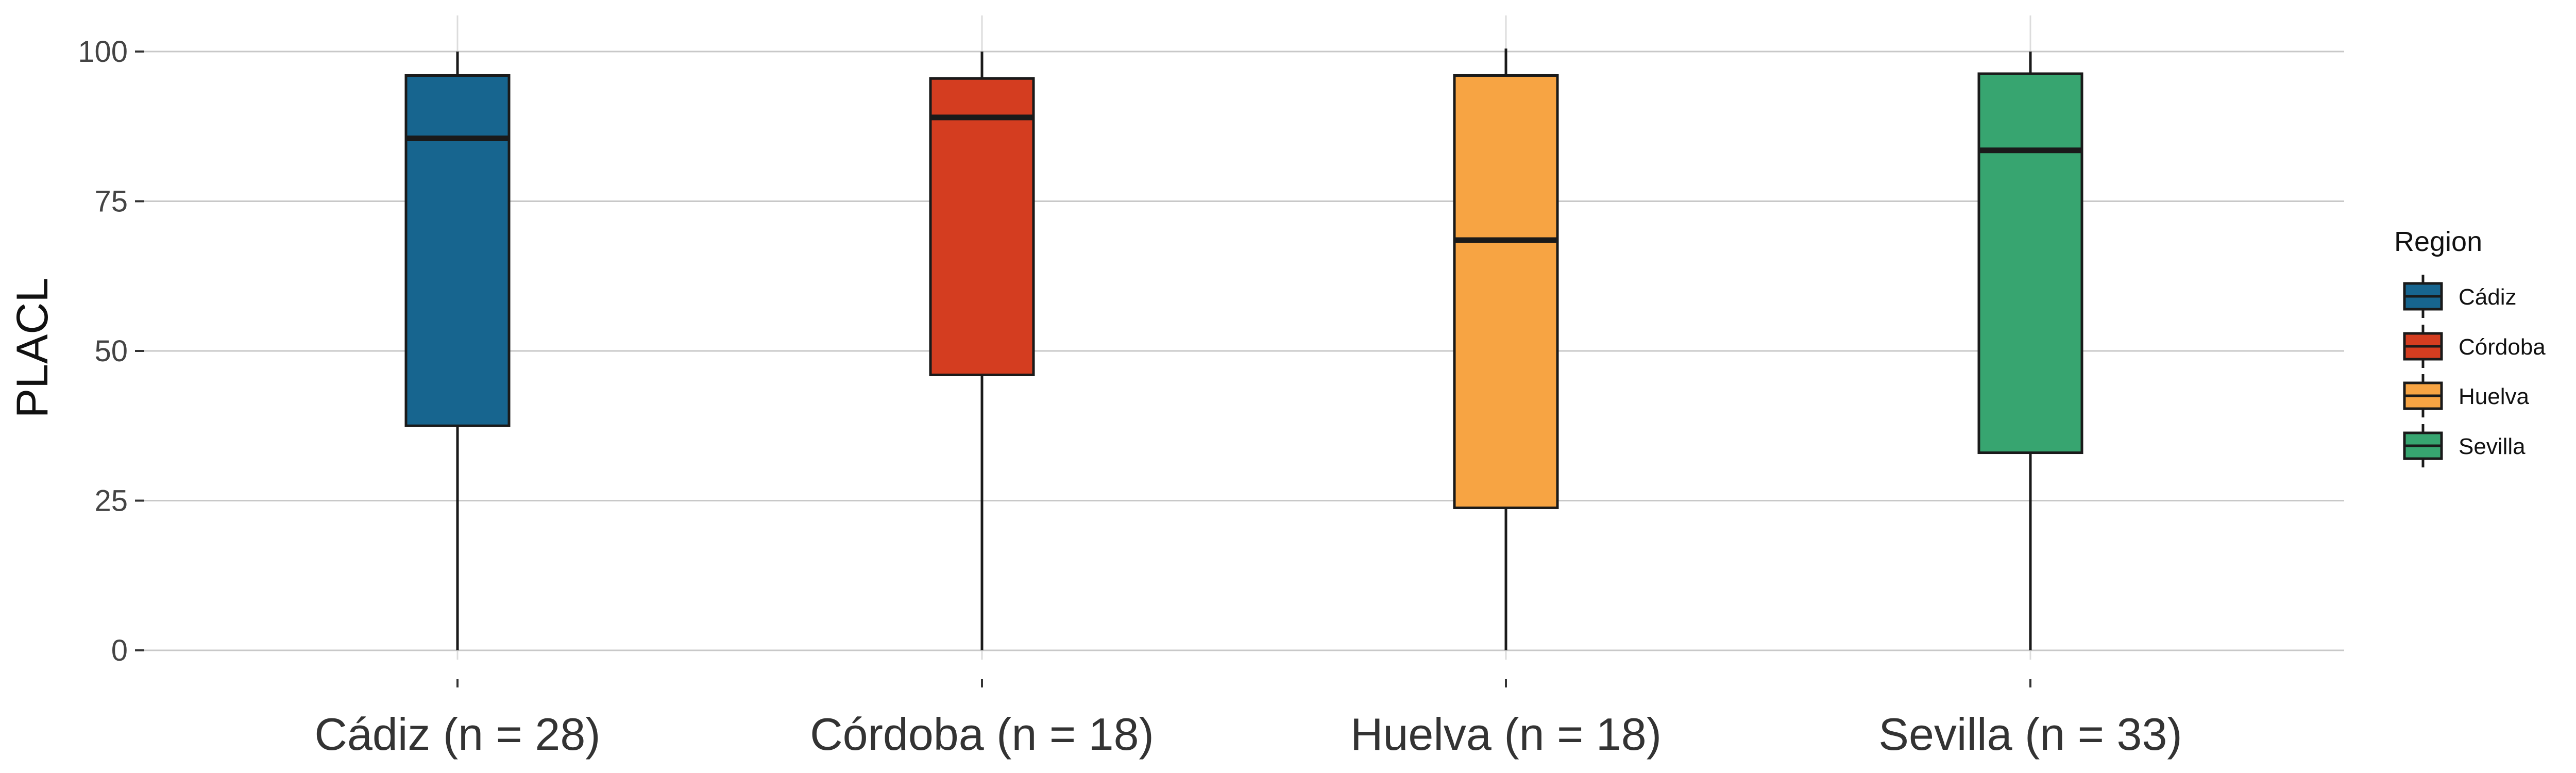 The image size is (2576, 773). Describe the element at coordinates (111, 501) in the screenshot. I see `y-tick-label: 25` at that location.